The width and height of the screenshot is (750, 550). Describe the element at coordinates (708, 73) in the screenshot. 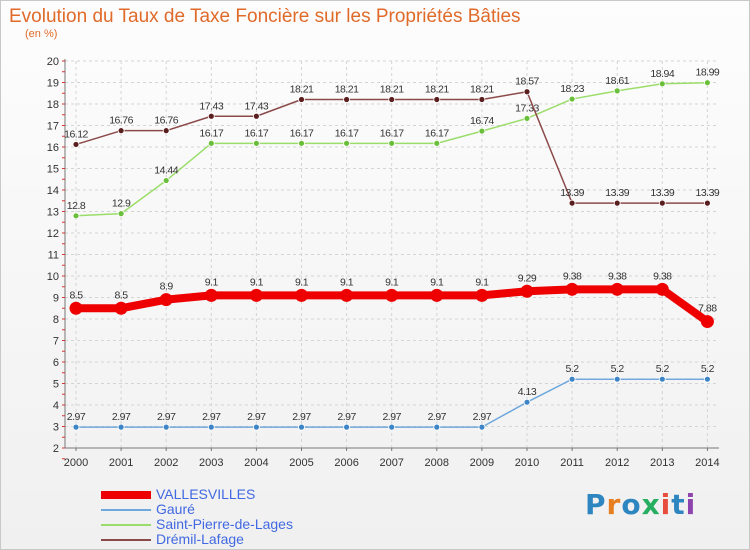

I see `data-label-saint-pierre-de-lages: 18.99` at that location.